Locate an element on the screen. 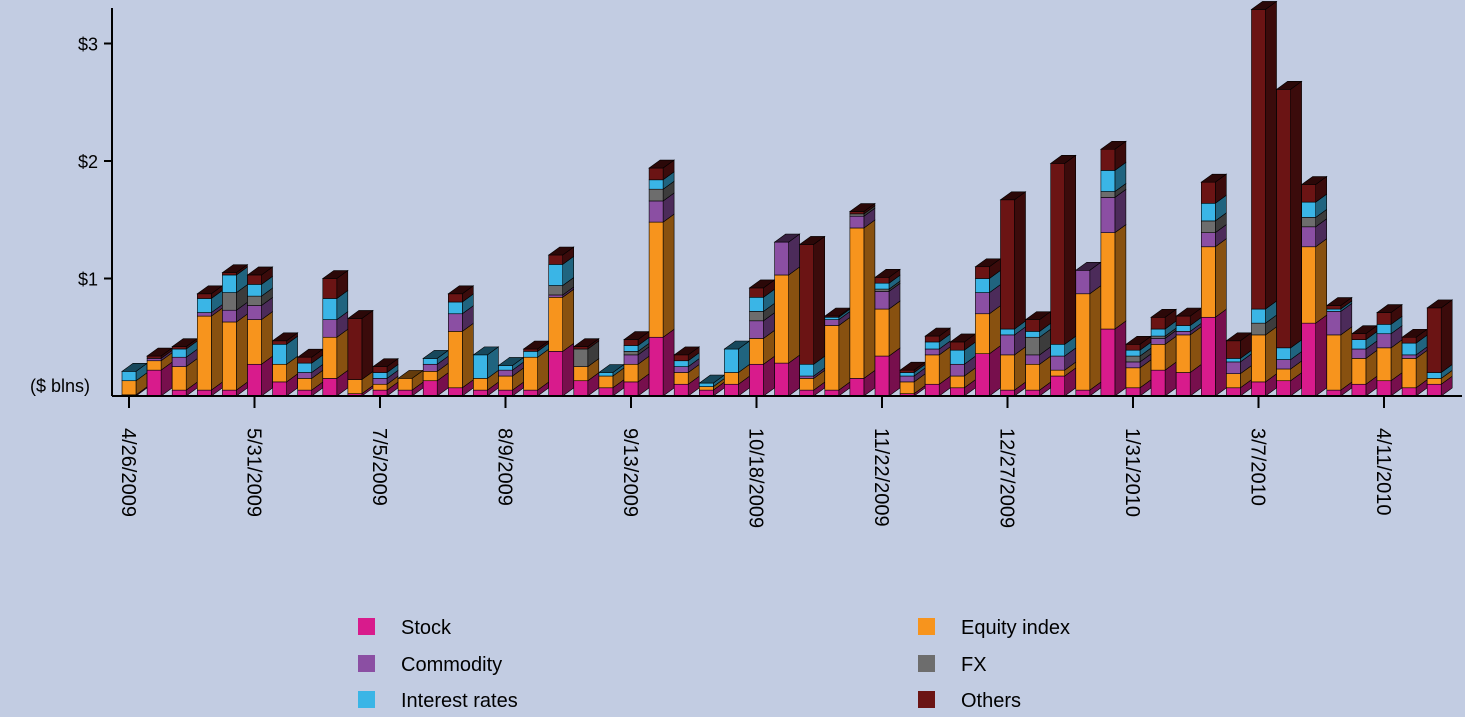 The width and height of the screenshot is (1465, 717). legend-item-stock: Stock is located at coordinates (405, 628).